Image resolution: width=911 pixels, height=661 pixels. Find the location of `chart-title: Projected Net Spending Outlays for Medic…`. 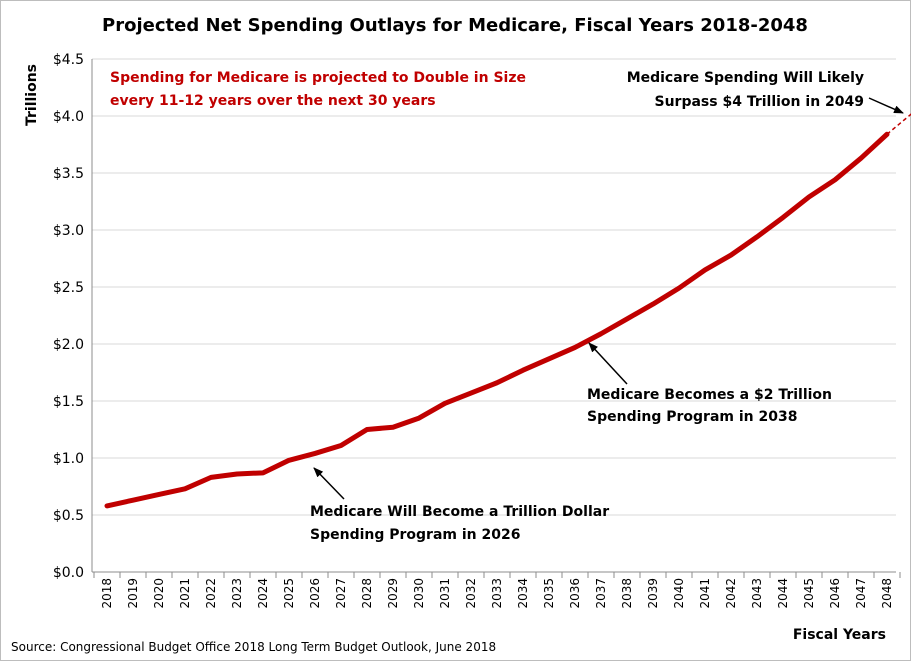

chart-title: Projected Net Spending Outlays for Medic… is located at coordinates (455, 25).